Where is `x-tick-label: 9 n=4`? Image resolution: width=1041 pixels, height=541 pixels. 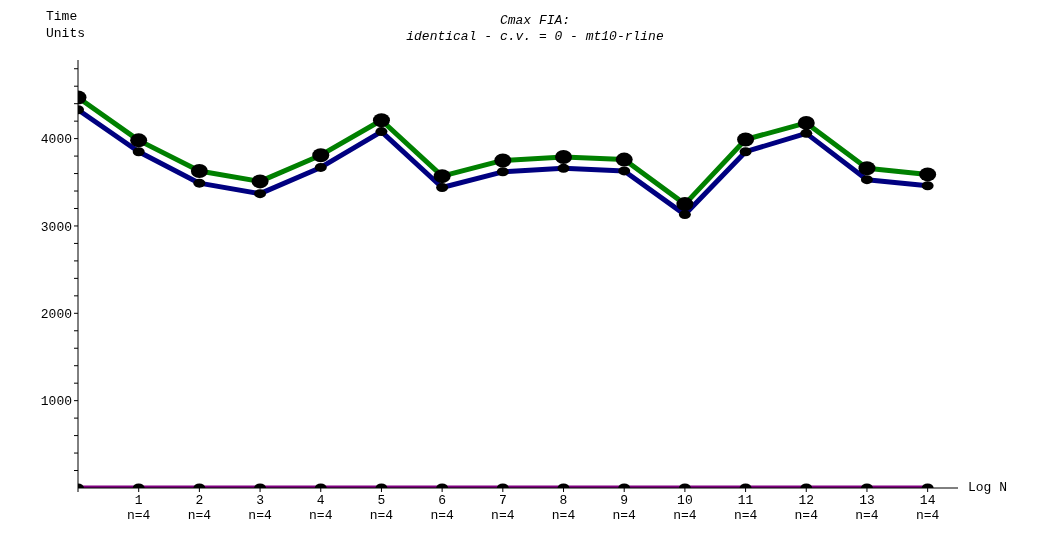 x-tick-label: 9 n=4 is located at coordinates (624, 508).